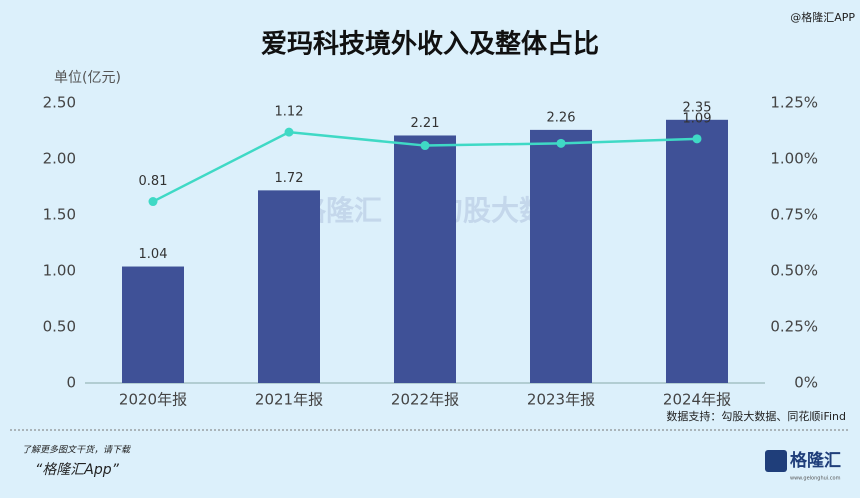  Describe the element at coordinates (153, 400) in the screenshot. I see `x-tick-label: 2020年报` at that location.